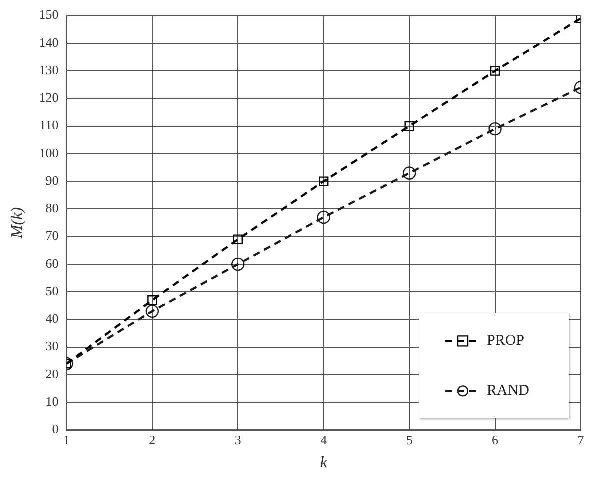 The height and width of the screenshot is (477, 593). What do you see at coordinates (49, 125) in the screenshot?
I see `y-tick-label: 110` at bounding box center [49, 125].